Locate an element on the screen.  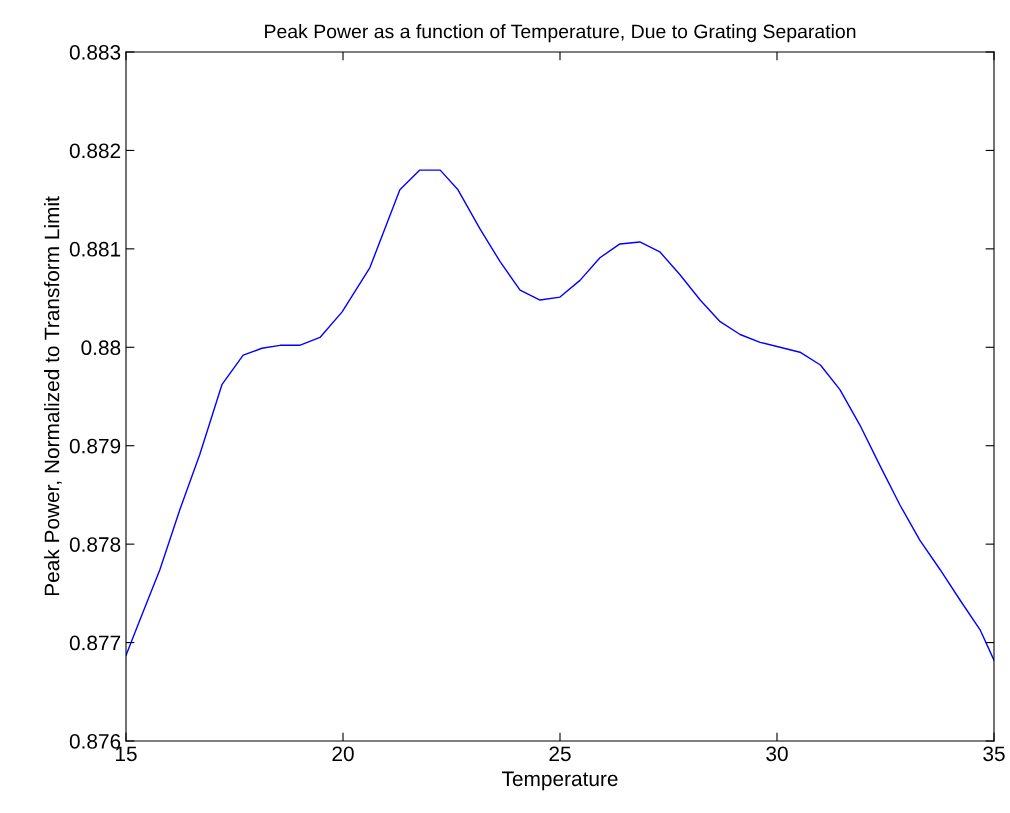
y-axis-title: Peak Power, Normalized to Transform Limit is located at coordinates (53, 396).